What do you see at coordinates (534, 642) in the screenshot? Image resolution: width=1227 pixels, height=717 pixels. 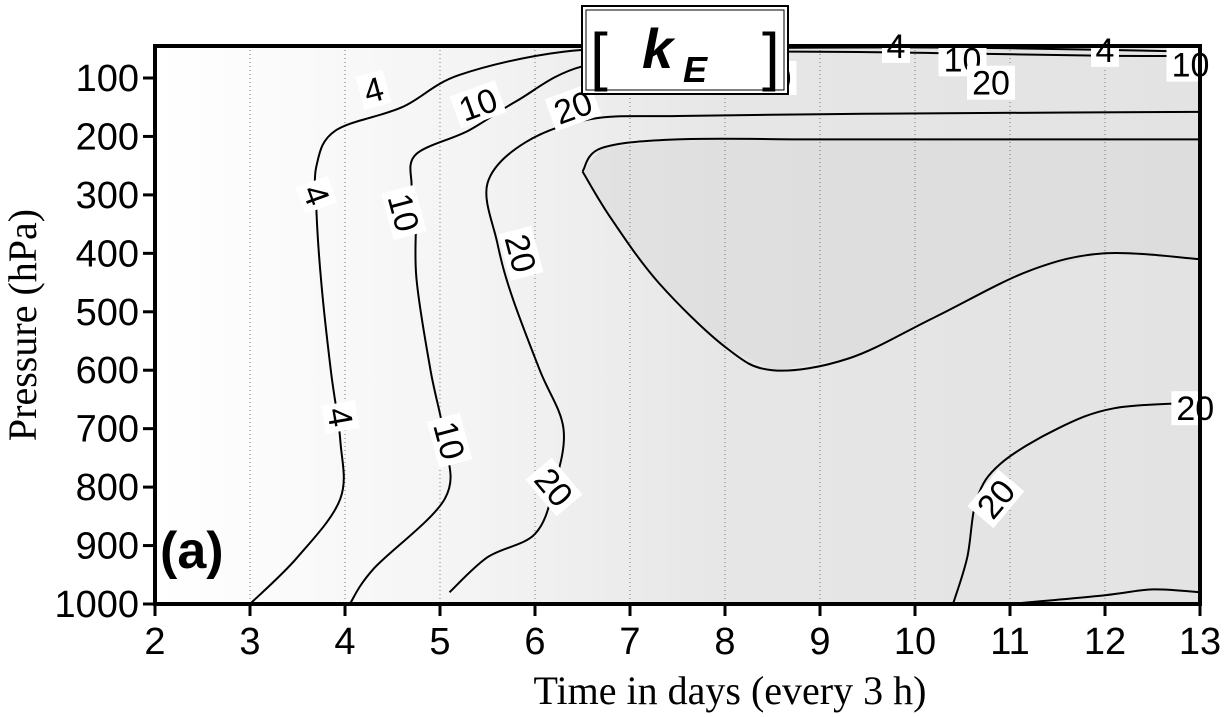 I see `x-tick-label: 6` at bounding box center [534, 642].